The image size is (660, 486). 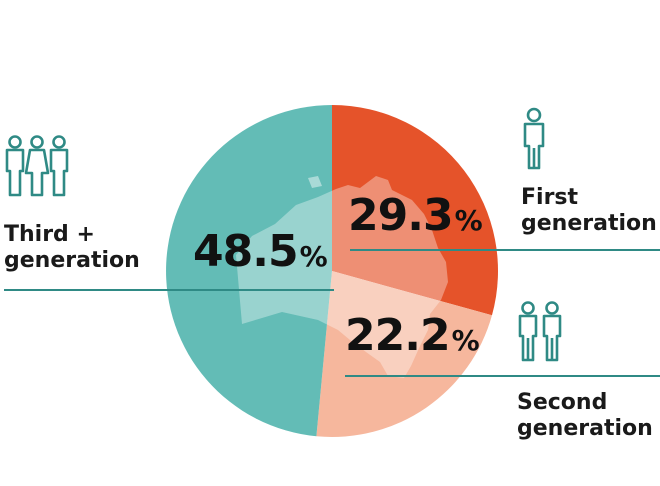 What do you see at coordinates (562, 402) in the screenshot?
I see `label-second-line1: Second` at bounding box center [562, 402].